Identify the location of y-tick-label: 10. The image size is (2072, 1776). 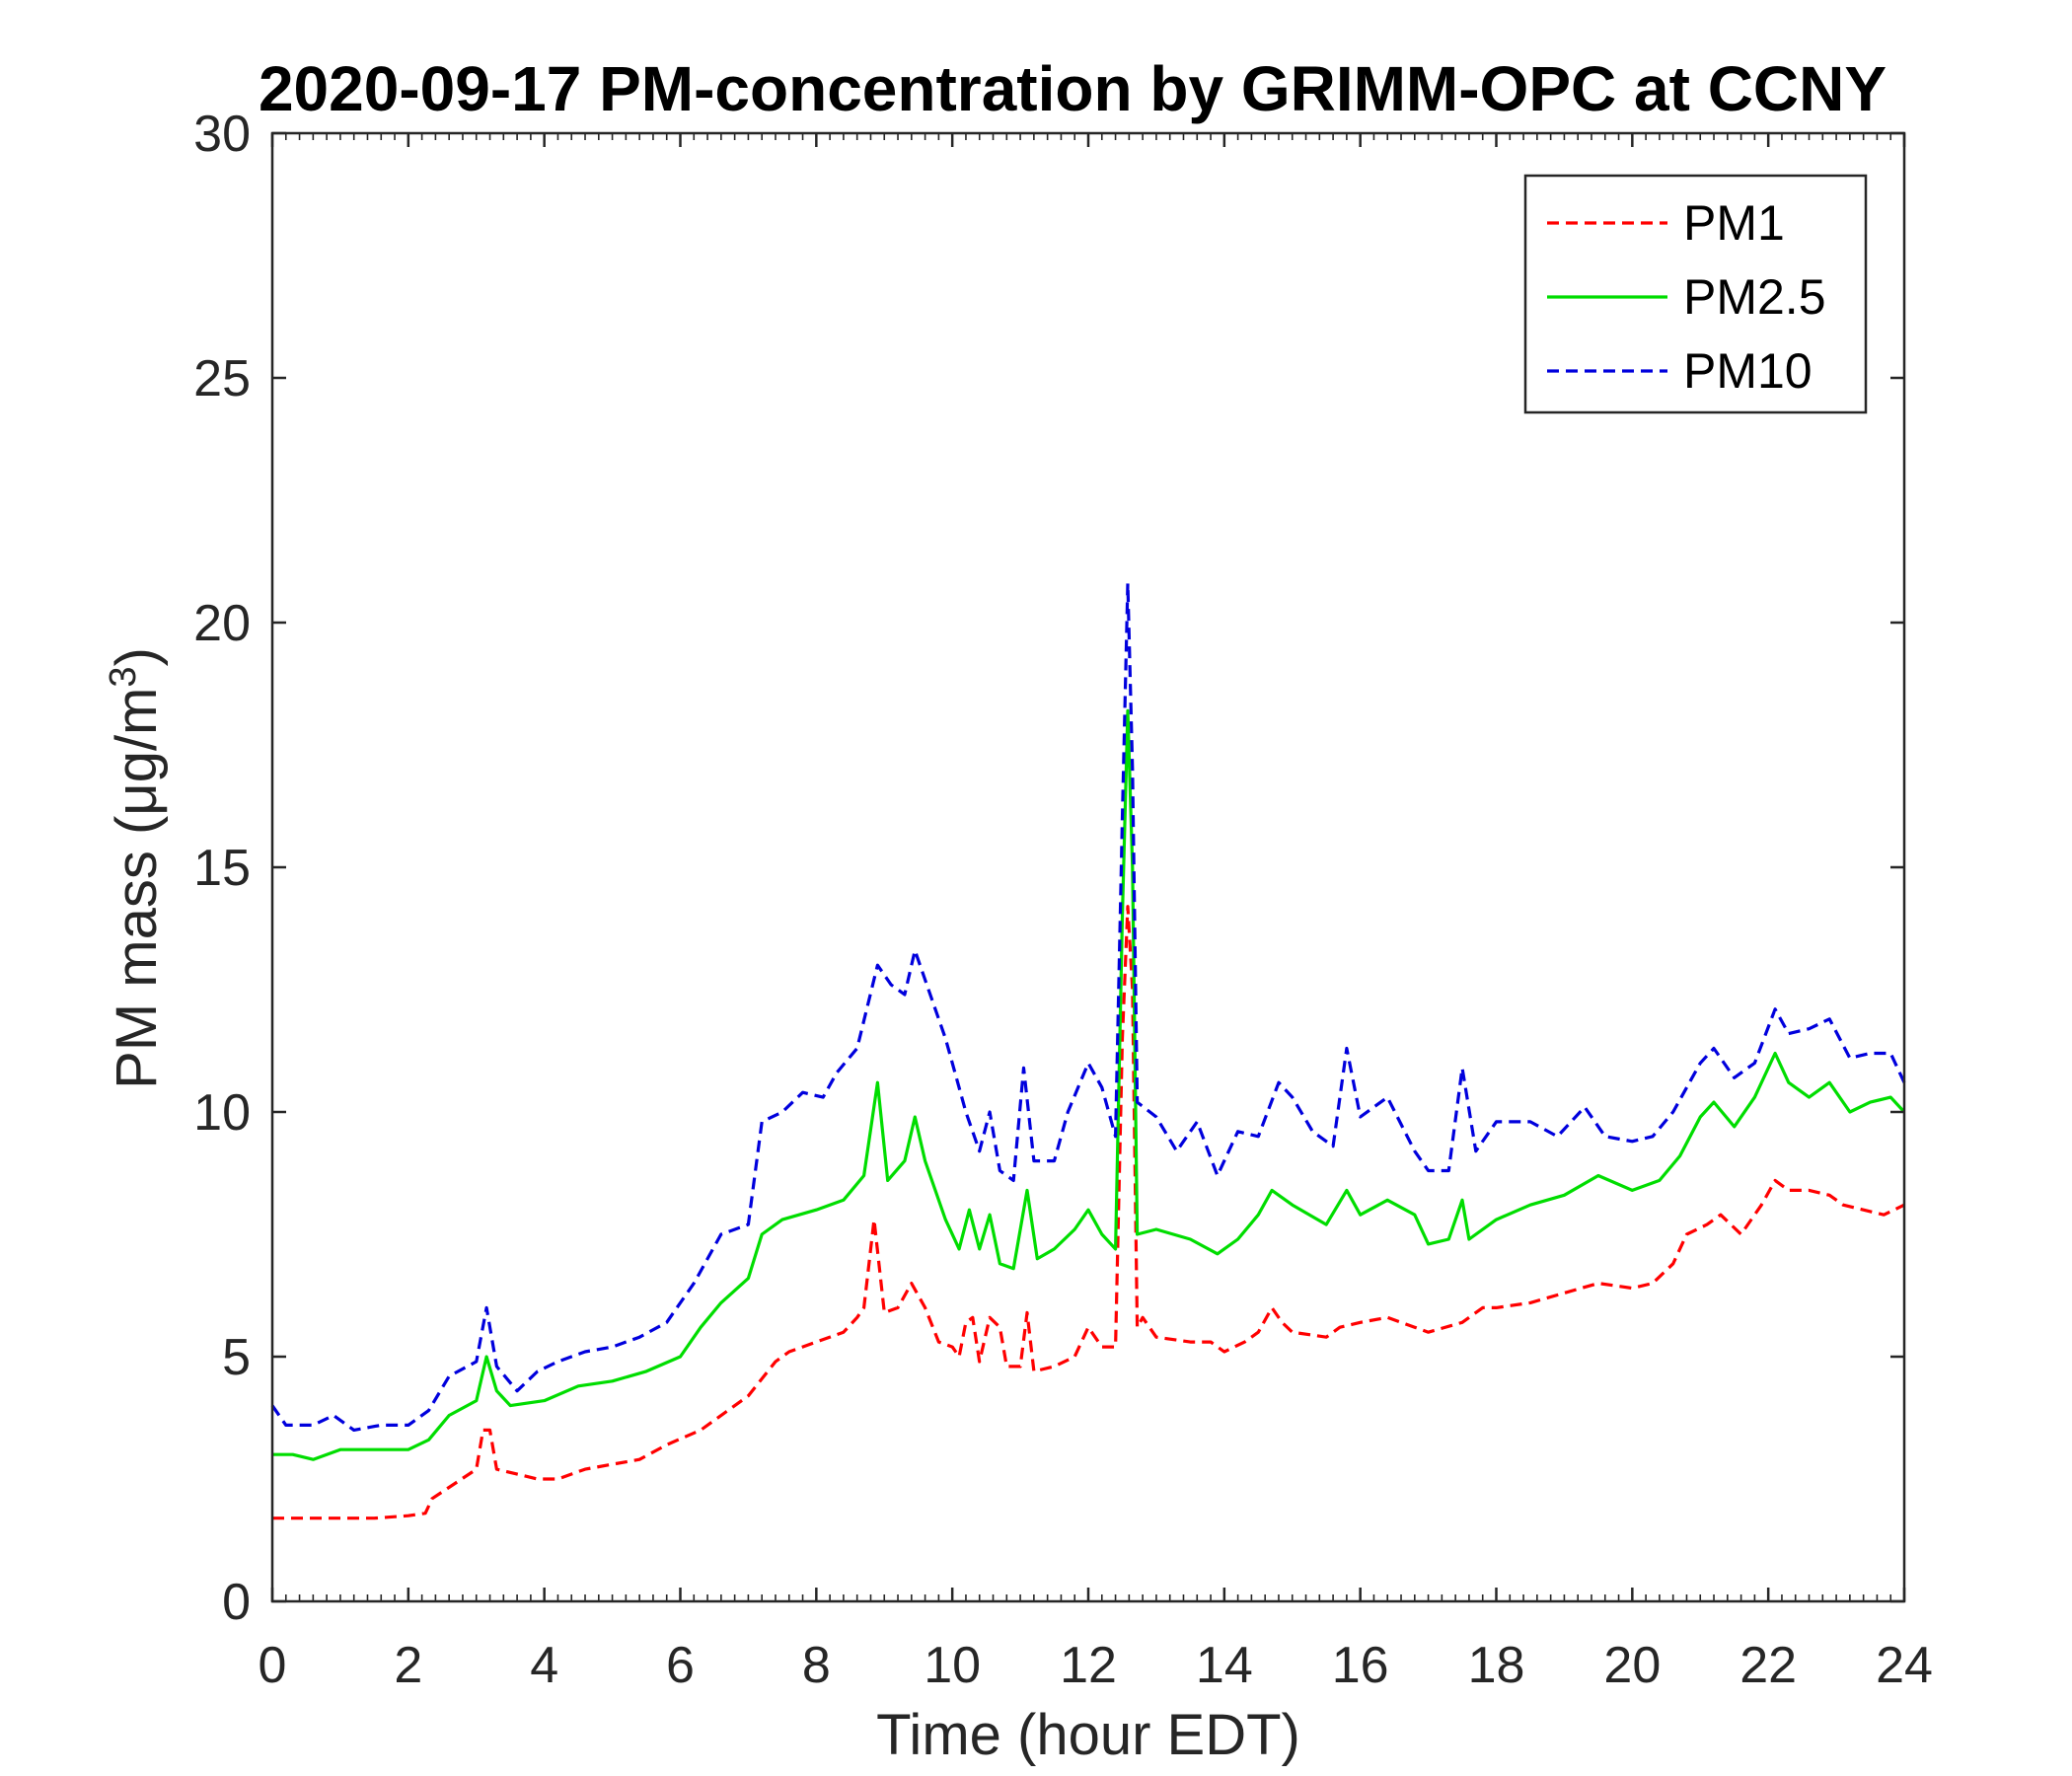
(222, 1113).